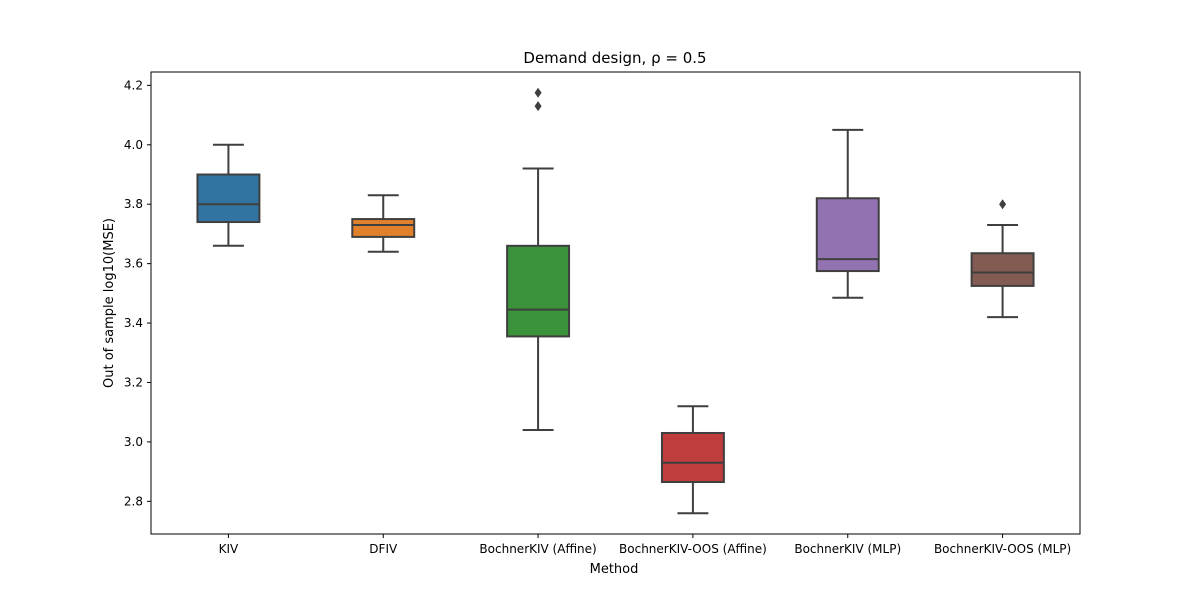  I want to click on y-axis-label: Out of sample log10(MSE), so click(109, 303).